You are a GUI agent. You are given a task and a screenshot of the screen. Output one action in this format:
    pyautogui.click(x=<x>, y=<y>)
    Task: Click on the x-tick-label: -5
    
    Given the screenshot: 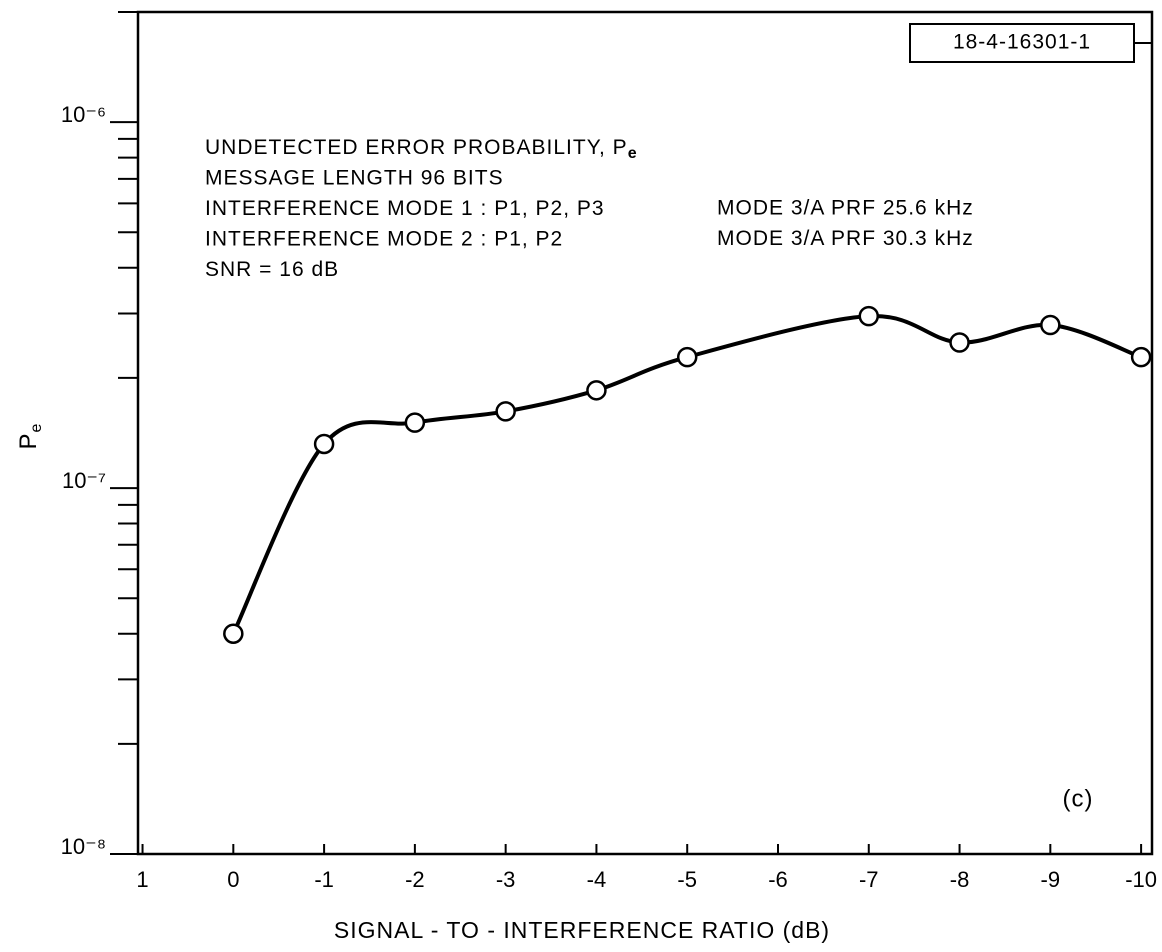 What is the action you would take?
    pyautogui.click(x=687, y=879)
    